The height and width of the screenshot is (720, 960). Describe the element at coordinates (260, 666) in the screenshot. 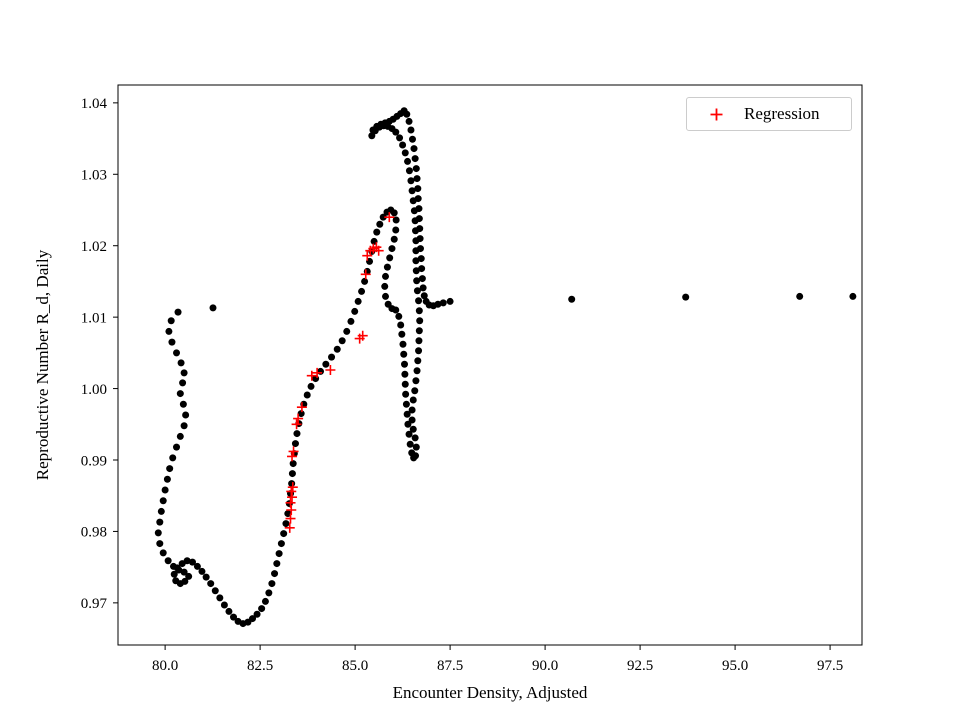

I see `x-tick-label: 82.5` at that location.